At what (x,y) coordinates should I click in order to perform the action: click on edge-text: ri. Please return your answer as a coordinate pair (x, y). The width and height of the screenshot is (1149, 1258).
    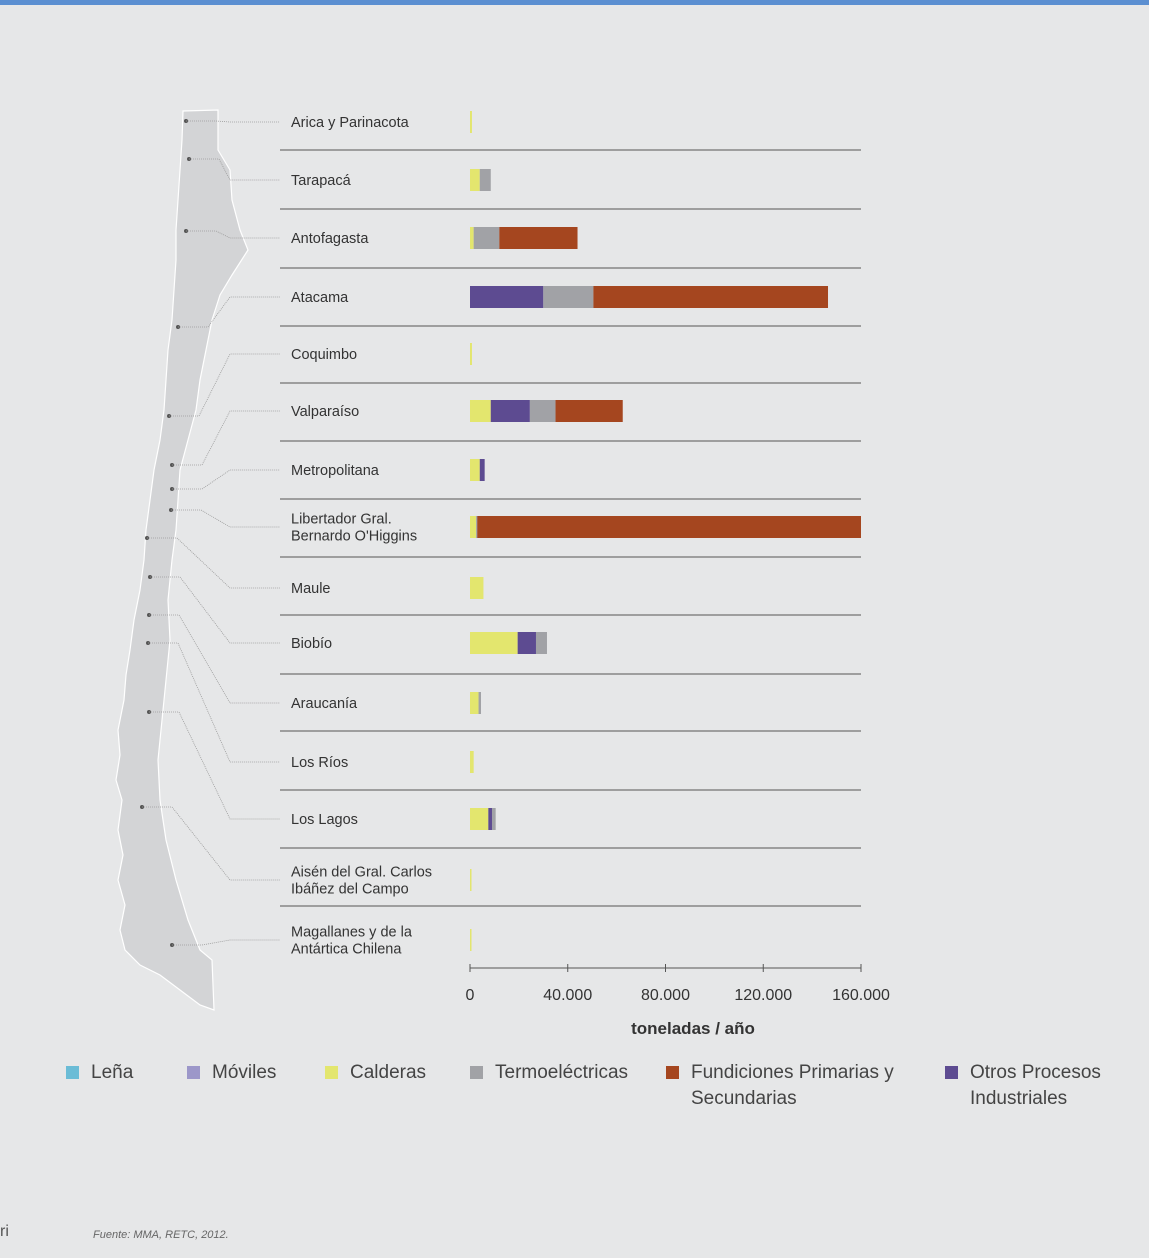
    Looking at the image, I should click on (4, 1231).